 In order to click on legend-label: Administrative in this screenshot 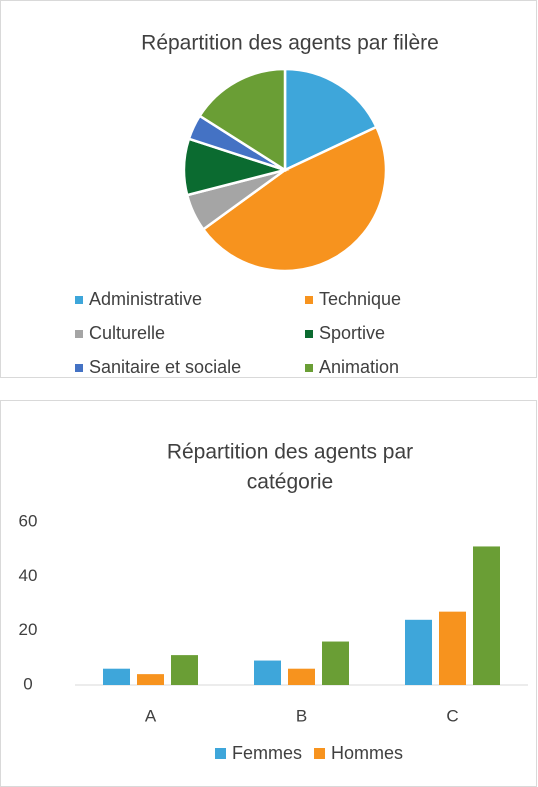, I will do `click(145, 299)`.